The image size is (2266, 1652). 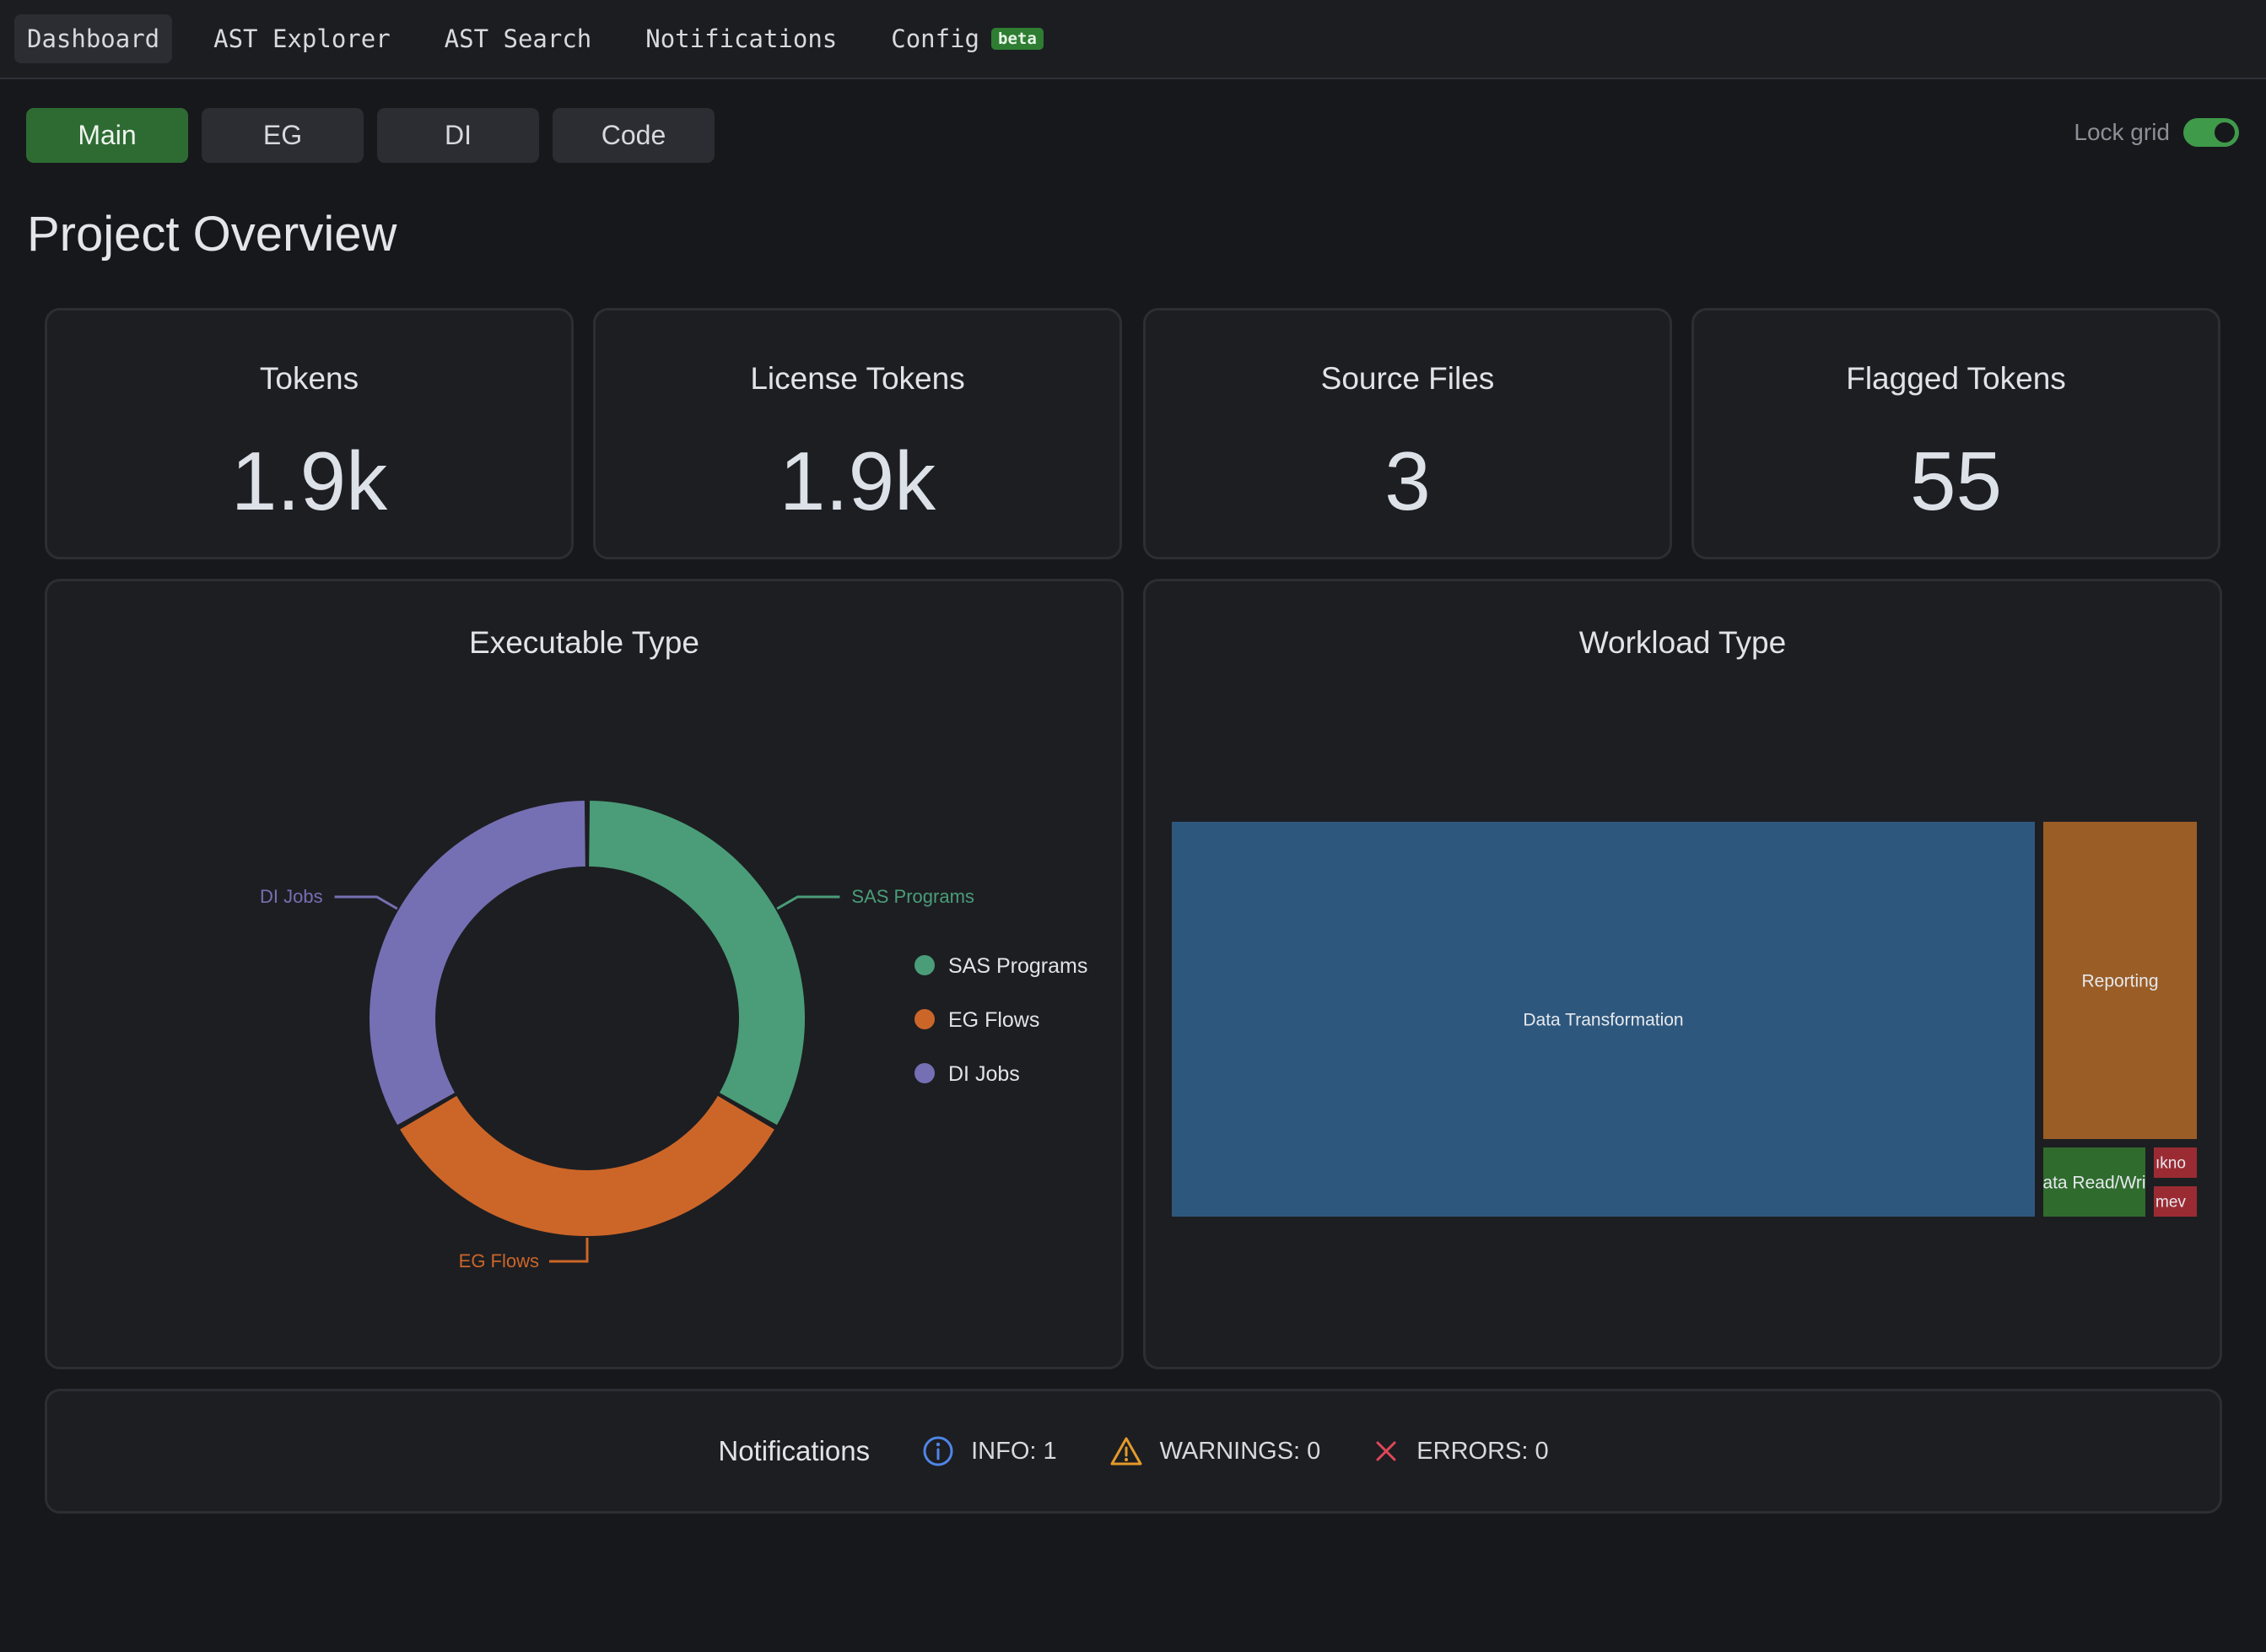 I want to click on nav-config: Config beta, so click(x=967, y=38).